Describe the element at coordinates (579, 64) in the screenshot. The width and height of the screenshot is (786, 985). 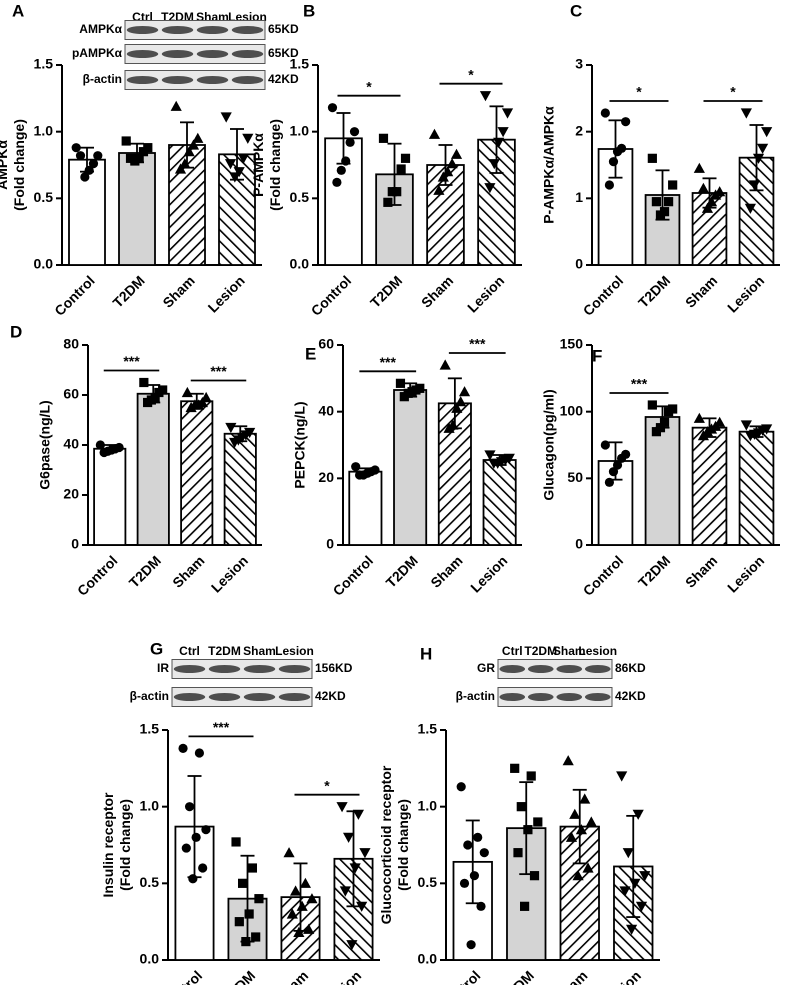
I see `y-tick-label: 3` at that location.